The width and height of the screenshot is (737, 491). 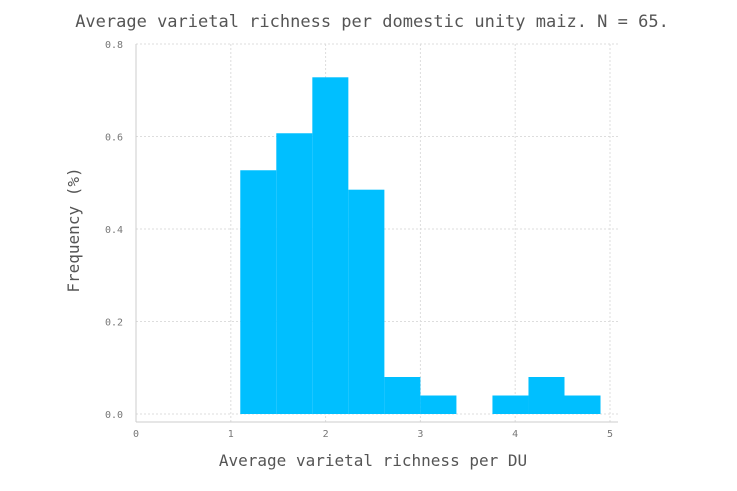 What do you see at coordinates (231, 434) in the screenshot?
I see `x-tick-label: 1` at bounding box center [231, 434].